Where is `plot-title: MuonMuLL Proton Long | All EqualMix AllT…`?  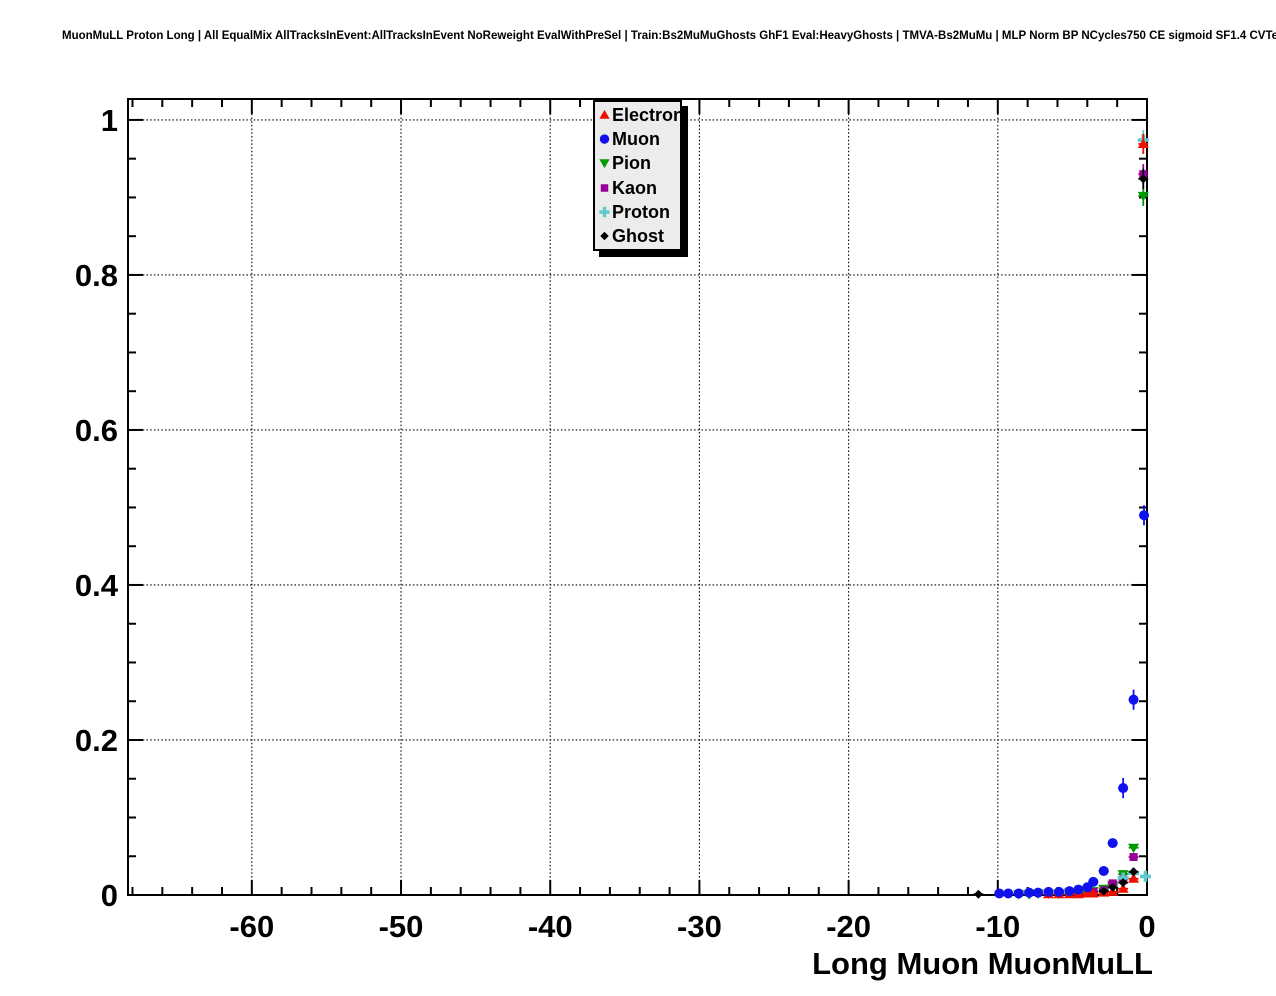
plot-title: MuonMuLL Proton Long | All EqualMix AllT… is located at coordinates (669, 36).